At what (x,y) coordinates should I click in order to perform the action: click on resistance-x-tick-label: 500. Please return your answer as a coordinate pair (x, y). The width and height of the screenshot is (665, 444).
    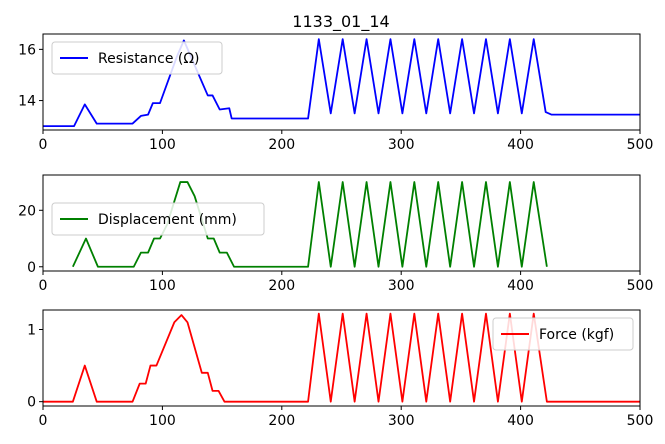
    Looking at the image, I should click on (640, 145).